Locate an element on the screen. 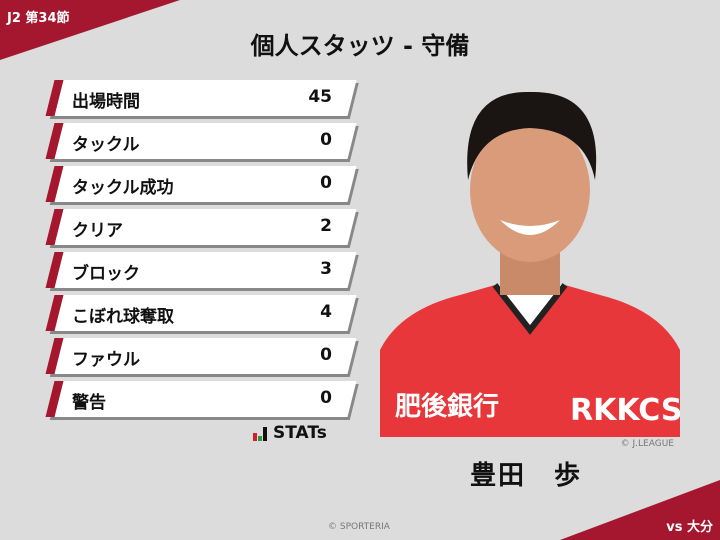  page-title: 個人スタッツ - 守備 is located at coordinates (360, 46).